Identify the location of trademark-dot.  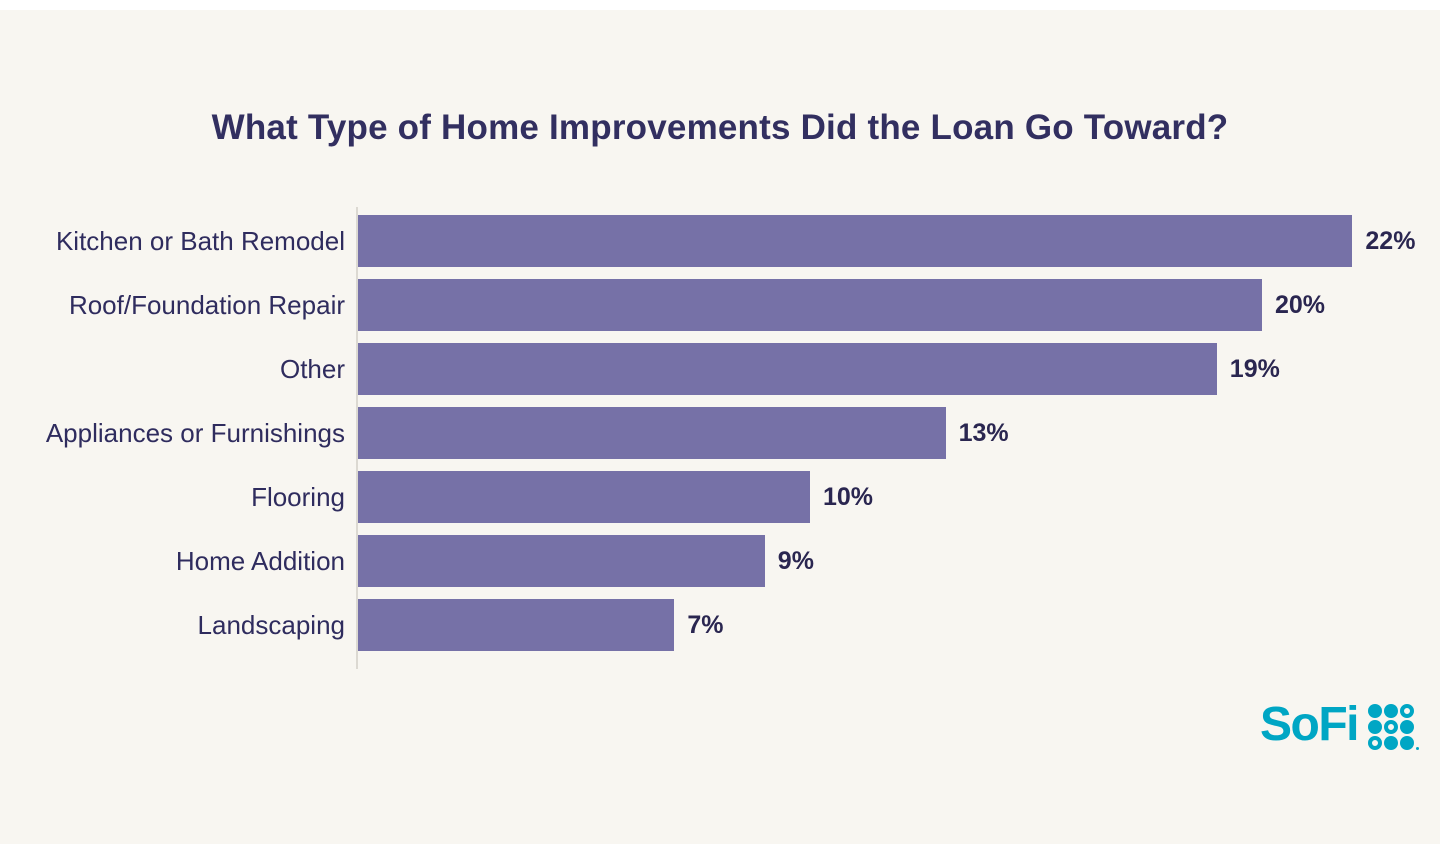
(1417, 748).